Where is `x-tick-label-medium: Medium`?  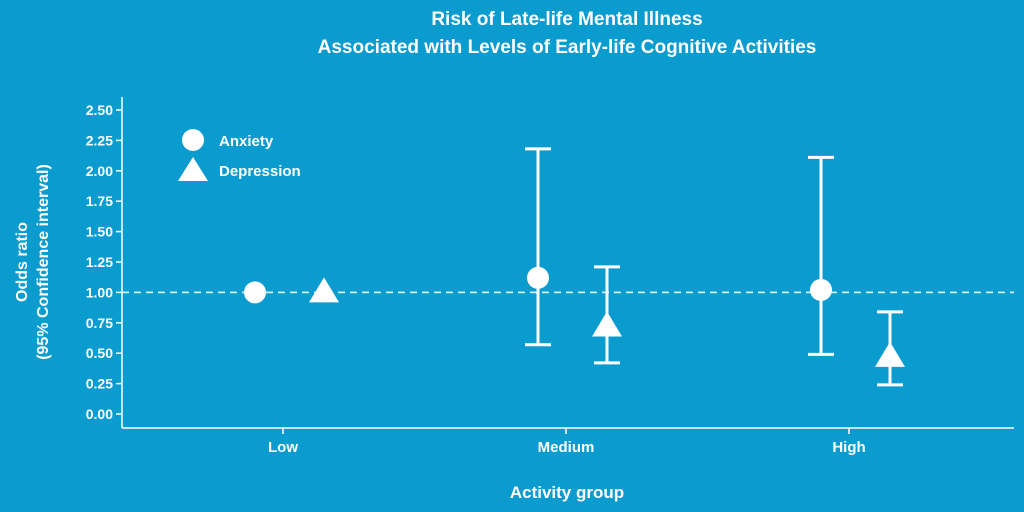 x-tick-label-medium: Medium is located at coordinates (566, 447).